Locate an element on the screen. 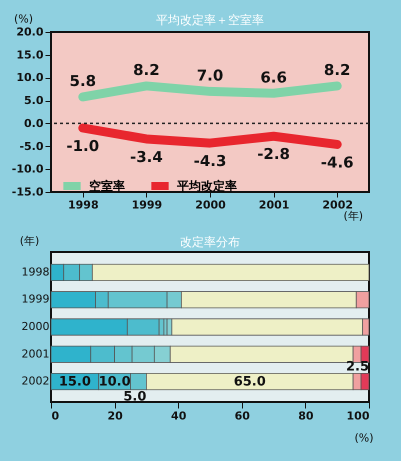  data-label: -3.4 is located at coordinates (146, 157).